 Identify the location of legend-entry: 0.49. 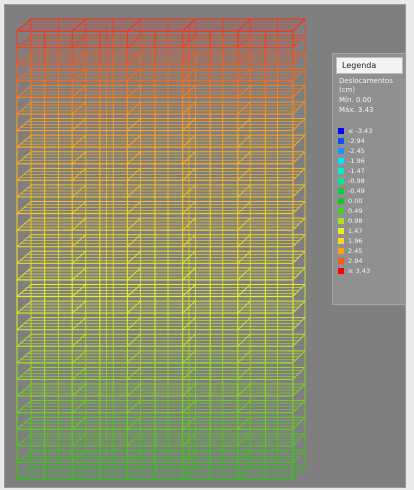
(369, 212).